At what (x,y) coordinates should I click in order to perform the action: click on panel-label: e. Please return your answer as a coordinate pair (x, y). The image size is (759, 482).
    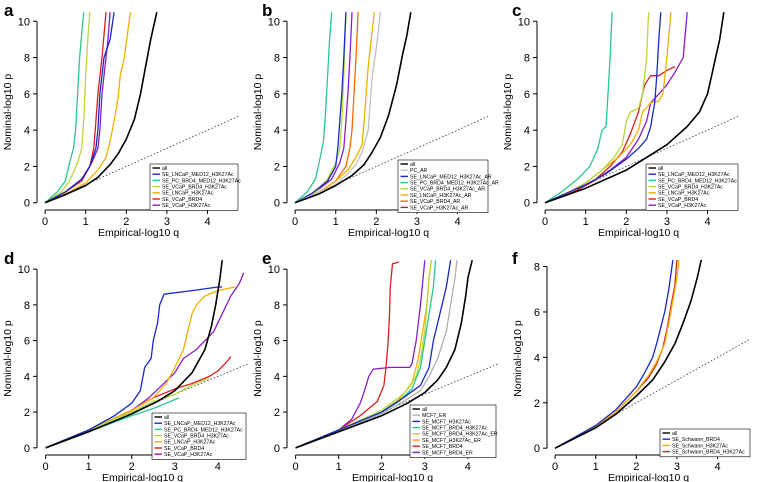
    Looking at the image, I should click on (266, 258).